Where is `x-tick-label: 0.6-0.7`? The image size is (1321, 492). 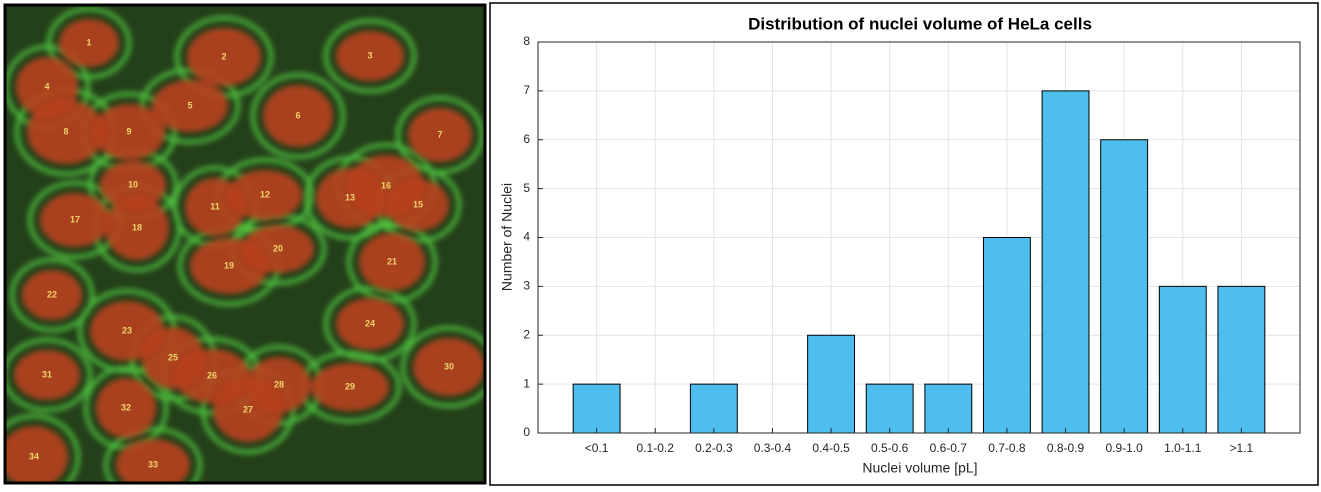
x-tick-label: 0.6-0.7 is located at coordinates (949, 448).